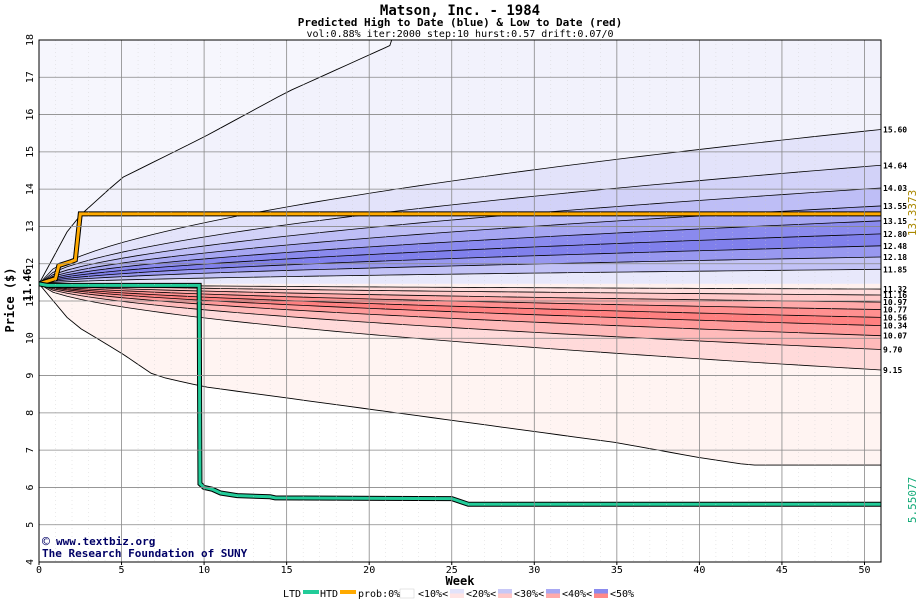 The width and height of the screenshot is (920, 600). Describe the element at coordinates (287, 570) in the screenshot. I see `x-tick-label: 15` at that location.